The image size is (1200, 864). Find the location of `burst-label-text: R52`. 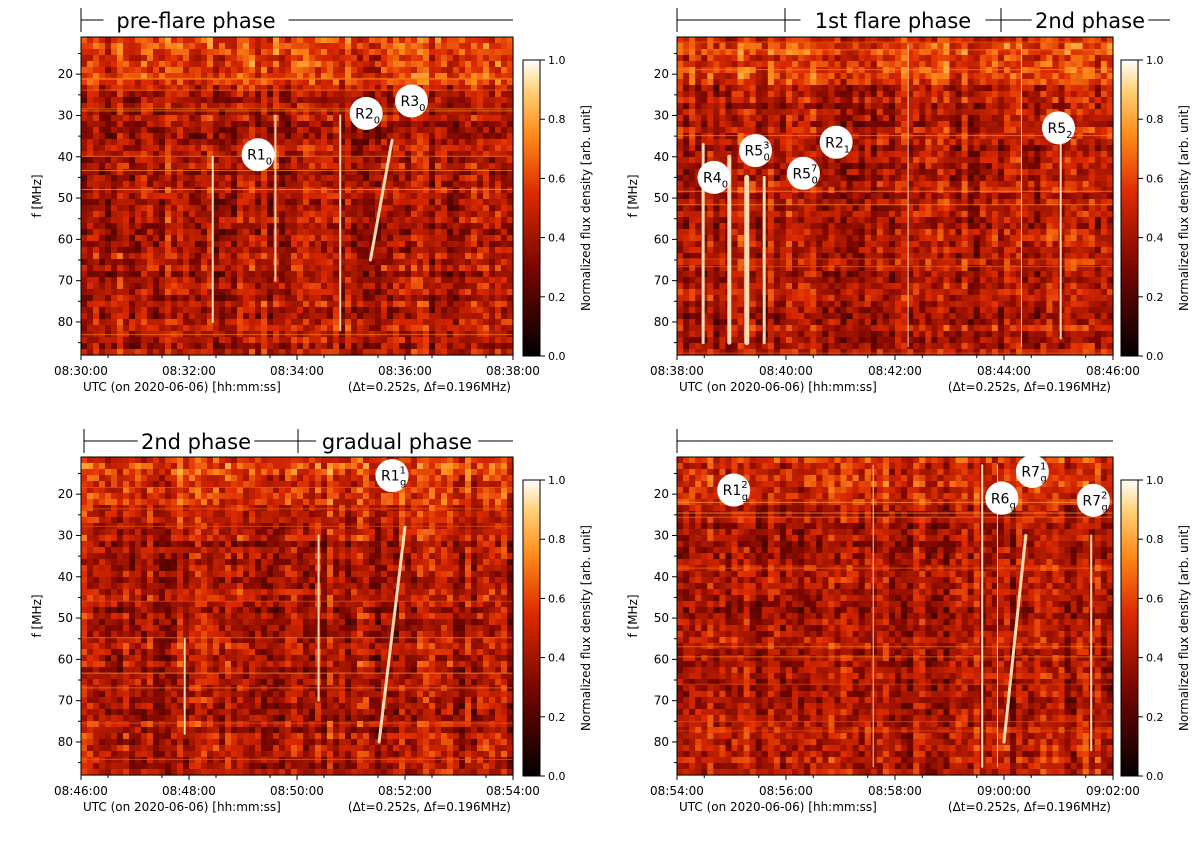

burst-label-text: R52 is located at coordinates (1060, 131).